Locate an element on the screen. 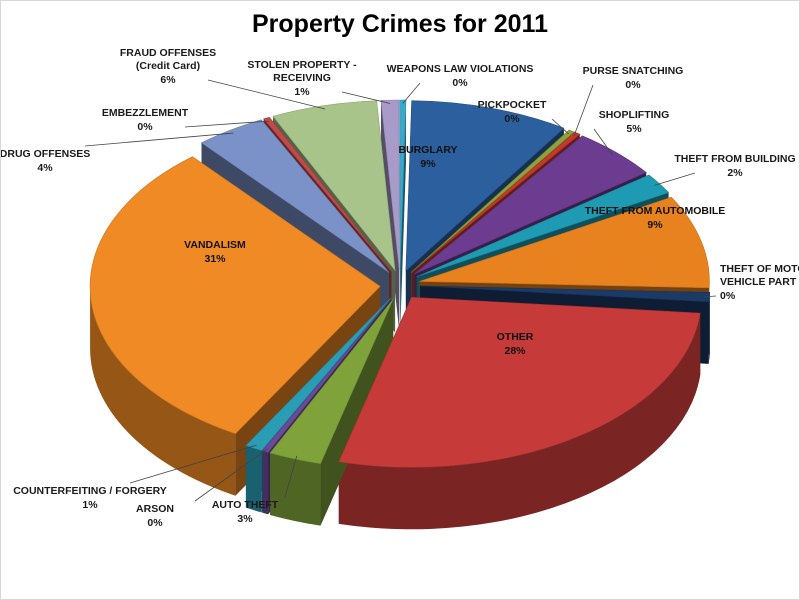 The width and height of the screenshot is (800, 600). slice-top-other is located at coordinates (519, 382).